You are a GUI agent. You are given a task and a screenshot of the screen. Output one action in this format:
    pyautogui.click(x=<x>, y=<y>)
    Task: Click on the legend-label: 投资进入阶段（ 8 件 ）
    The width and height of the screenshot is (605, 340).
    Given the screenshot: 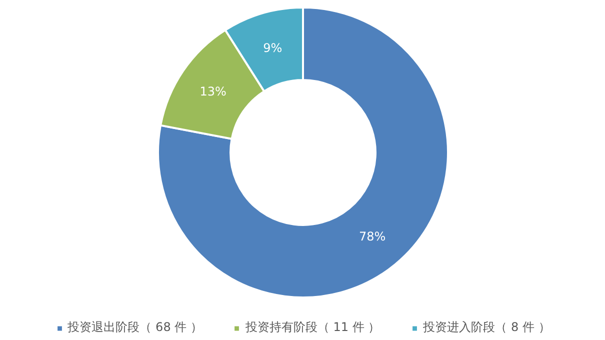 What is the action you would take?
    pyautogui.click(x=486, y=327)
    